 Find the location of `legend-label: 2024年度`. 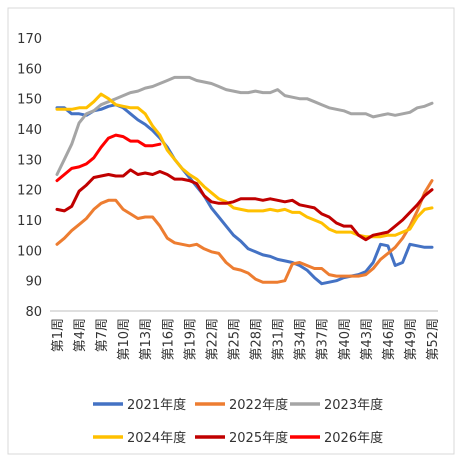

legend-label: 2024年度 is located at coordinates (156, 438).